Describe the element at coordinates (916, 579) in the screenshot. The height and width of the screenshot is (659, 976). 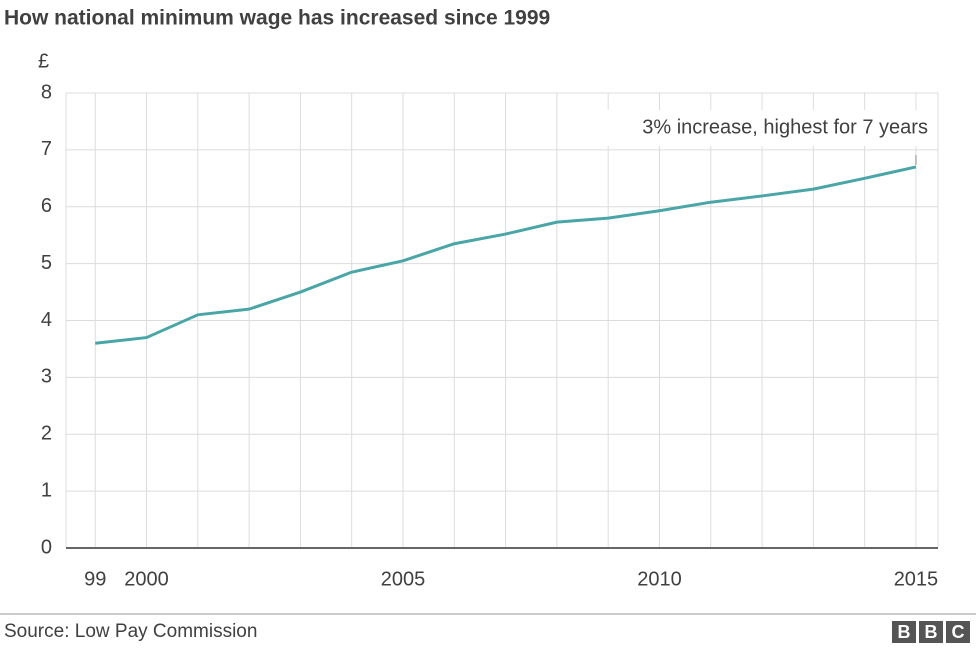
I see `x-tick-label: 2015` at that location.